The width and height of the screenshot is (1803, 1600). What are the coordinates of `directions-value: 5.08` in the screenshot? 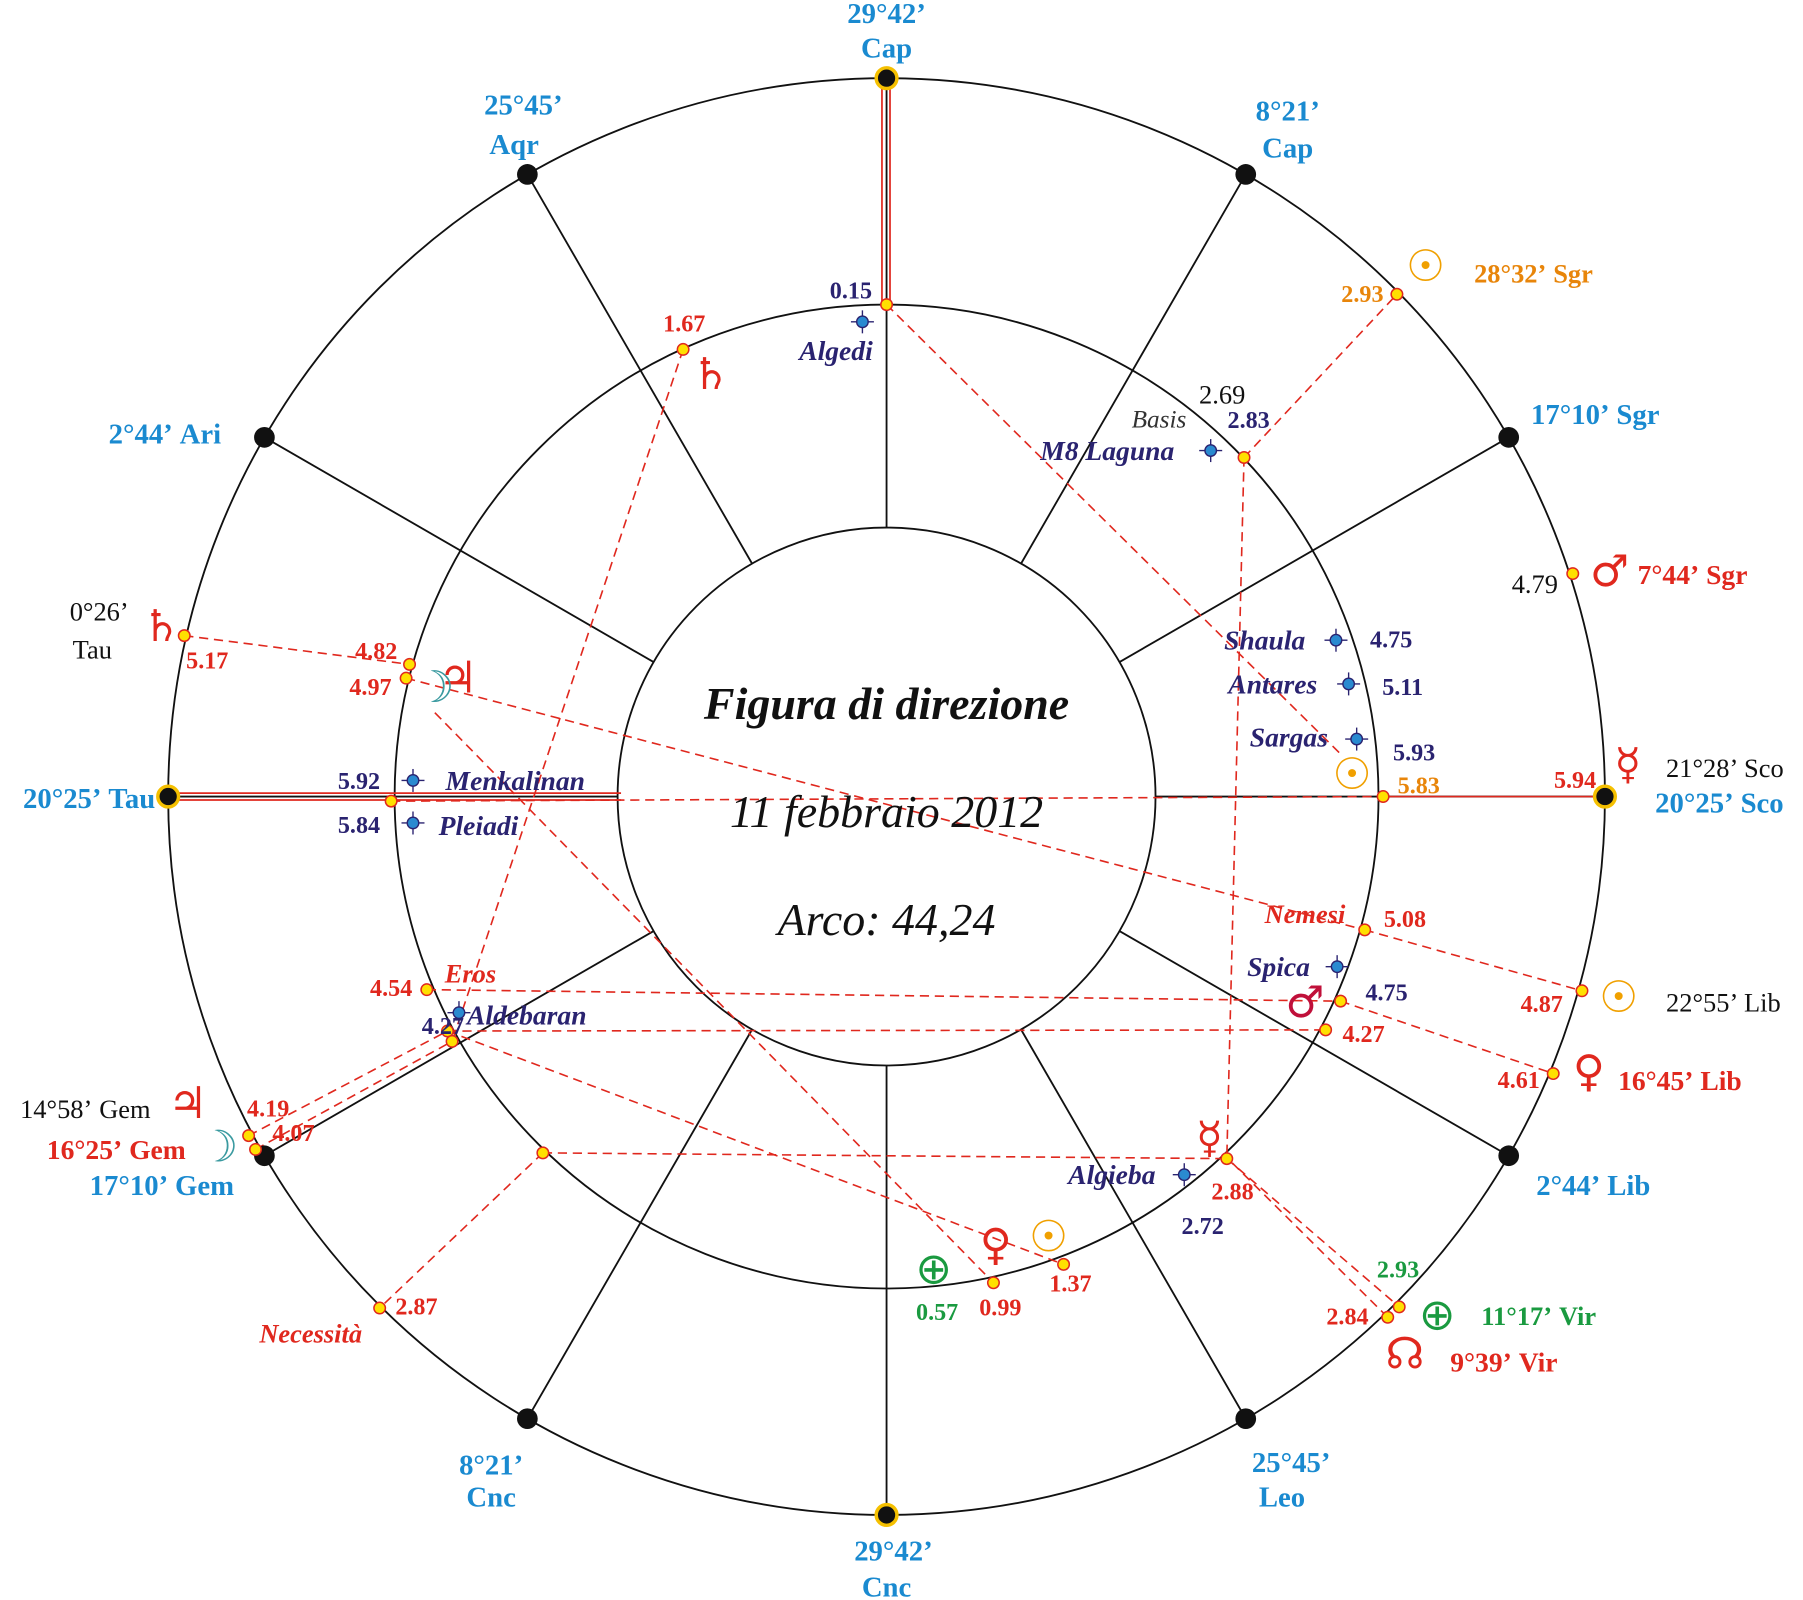 It's located at (1405, 919).